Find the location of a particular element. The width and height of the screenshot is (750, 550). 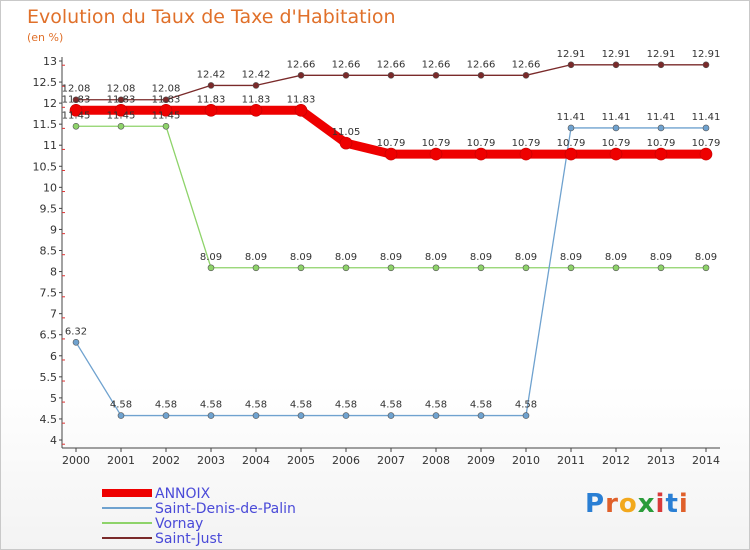

data-label-saint-denis-de-palin: 6.32 is located at coordinates (76, 331).